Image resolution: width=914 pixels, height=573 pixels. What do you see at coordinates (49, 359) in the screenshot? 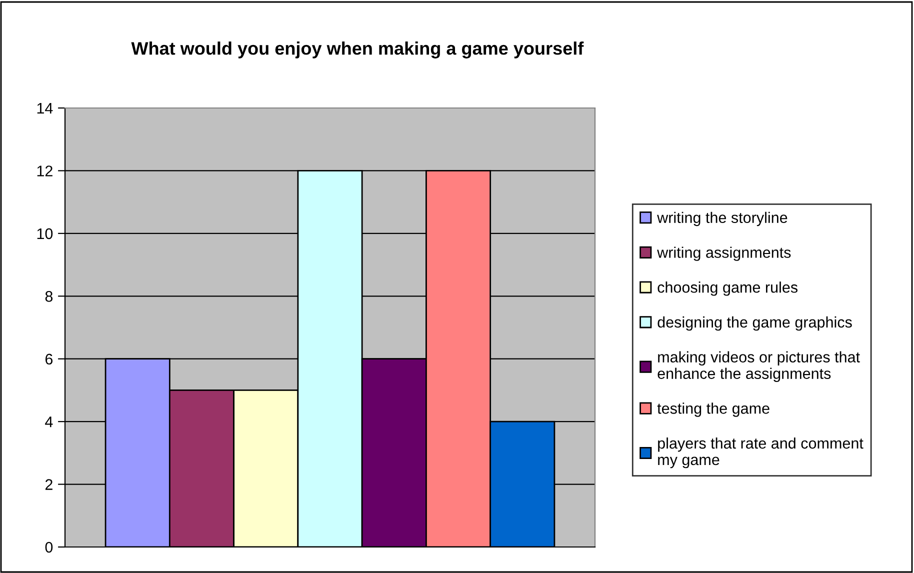
I see `y-tick-label: 6` at bounding box center [49, 359].